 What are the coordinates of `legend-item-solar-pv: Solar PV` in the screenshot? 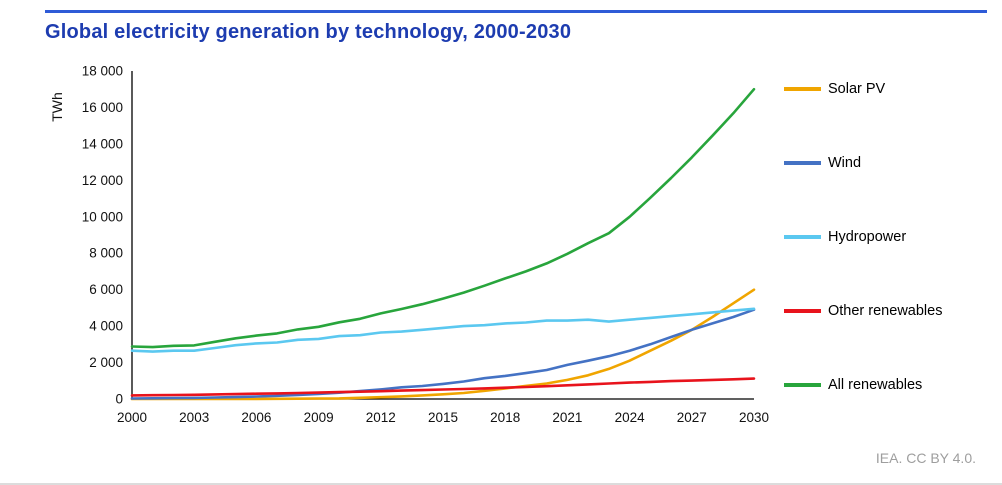 It's located at (886, 89).